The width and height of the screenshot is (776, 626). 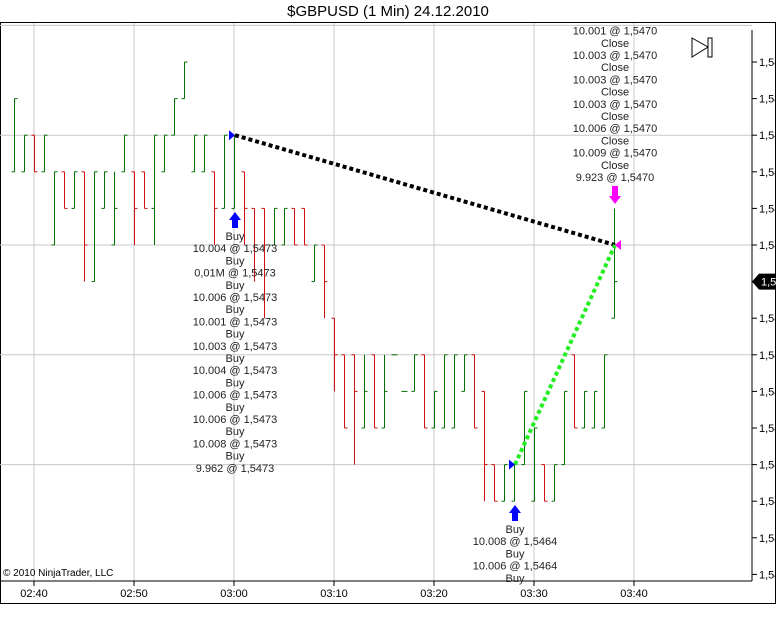 What do you see at coordinates (425, 190) in the screenshot?
I see `trade-line-black` at bounding box center [425, 190].